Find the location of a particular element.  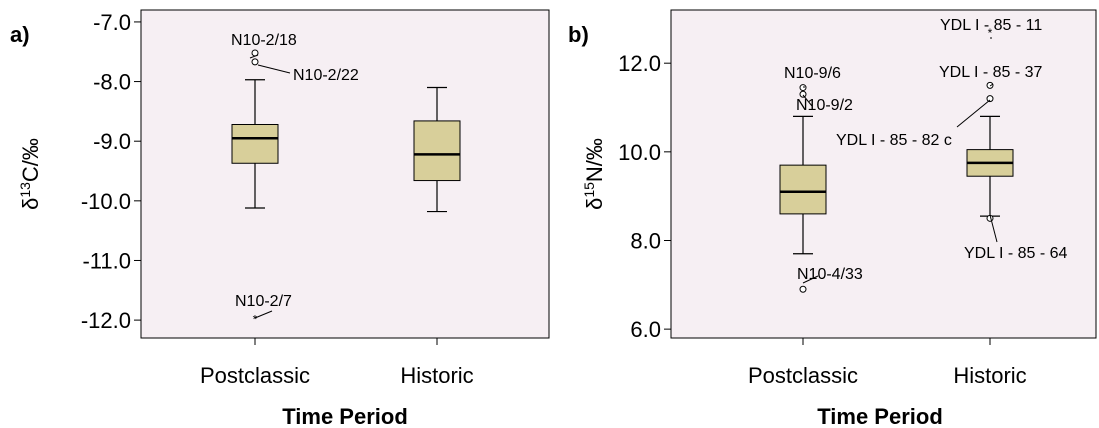

outlier-label: YDL I - 85 - 64 is located at coordinates (1016, 253).